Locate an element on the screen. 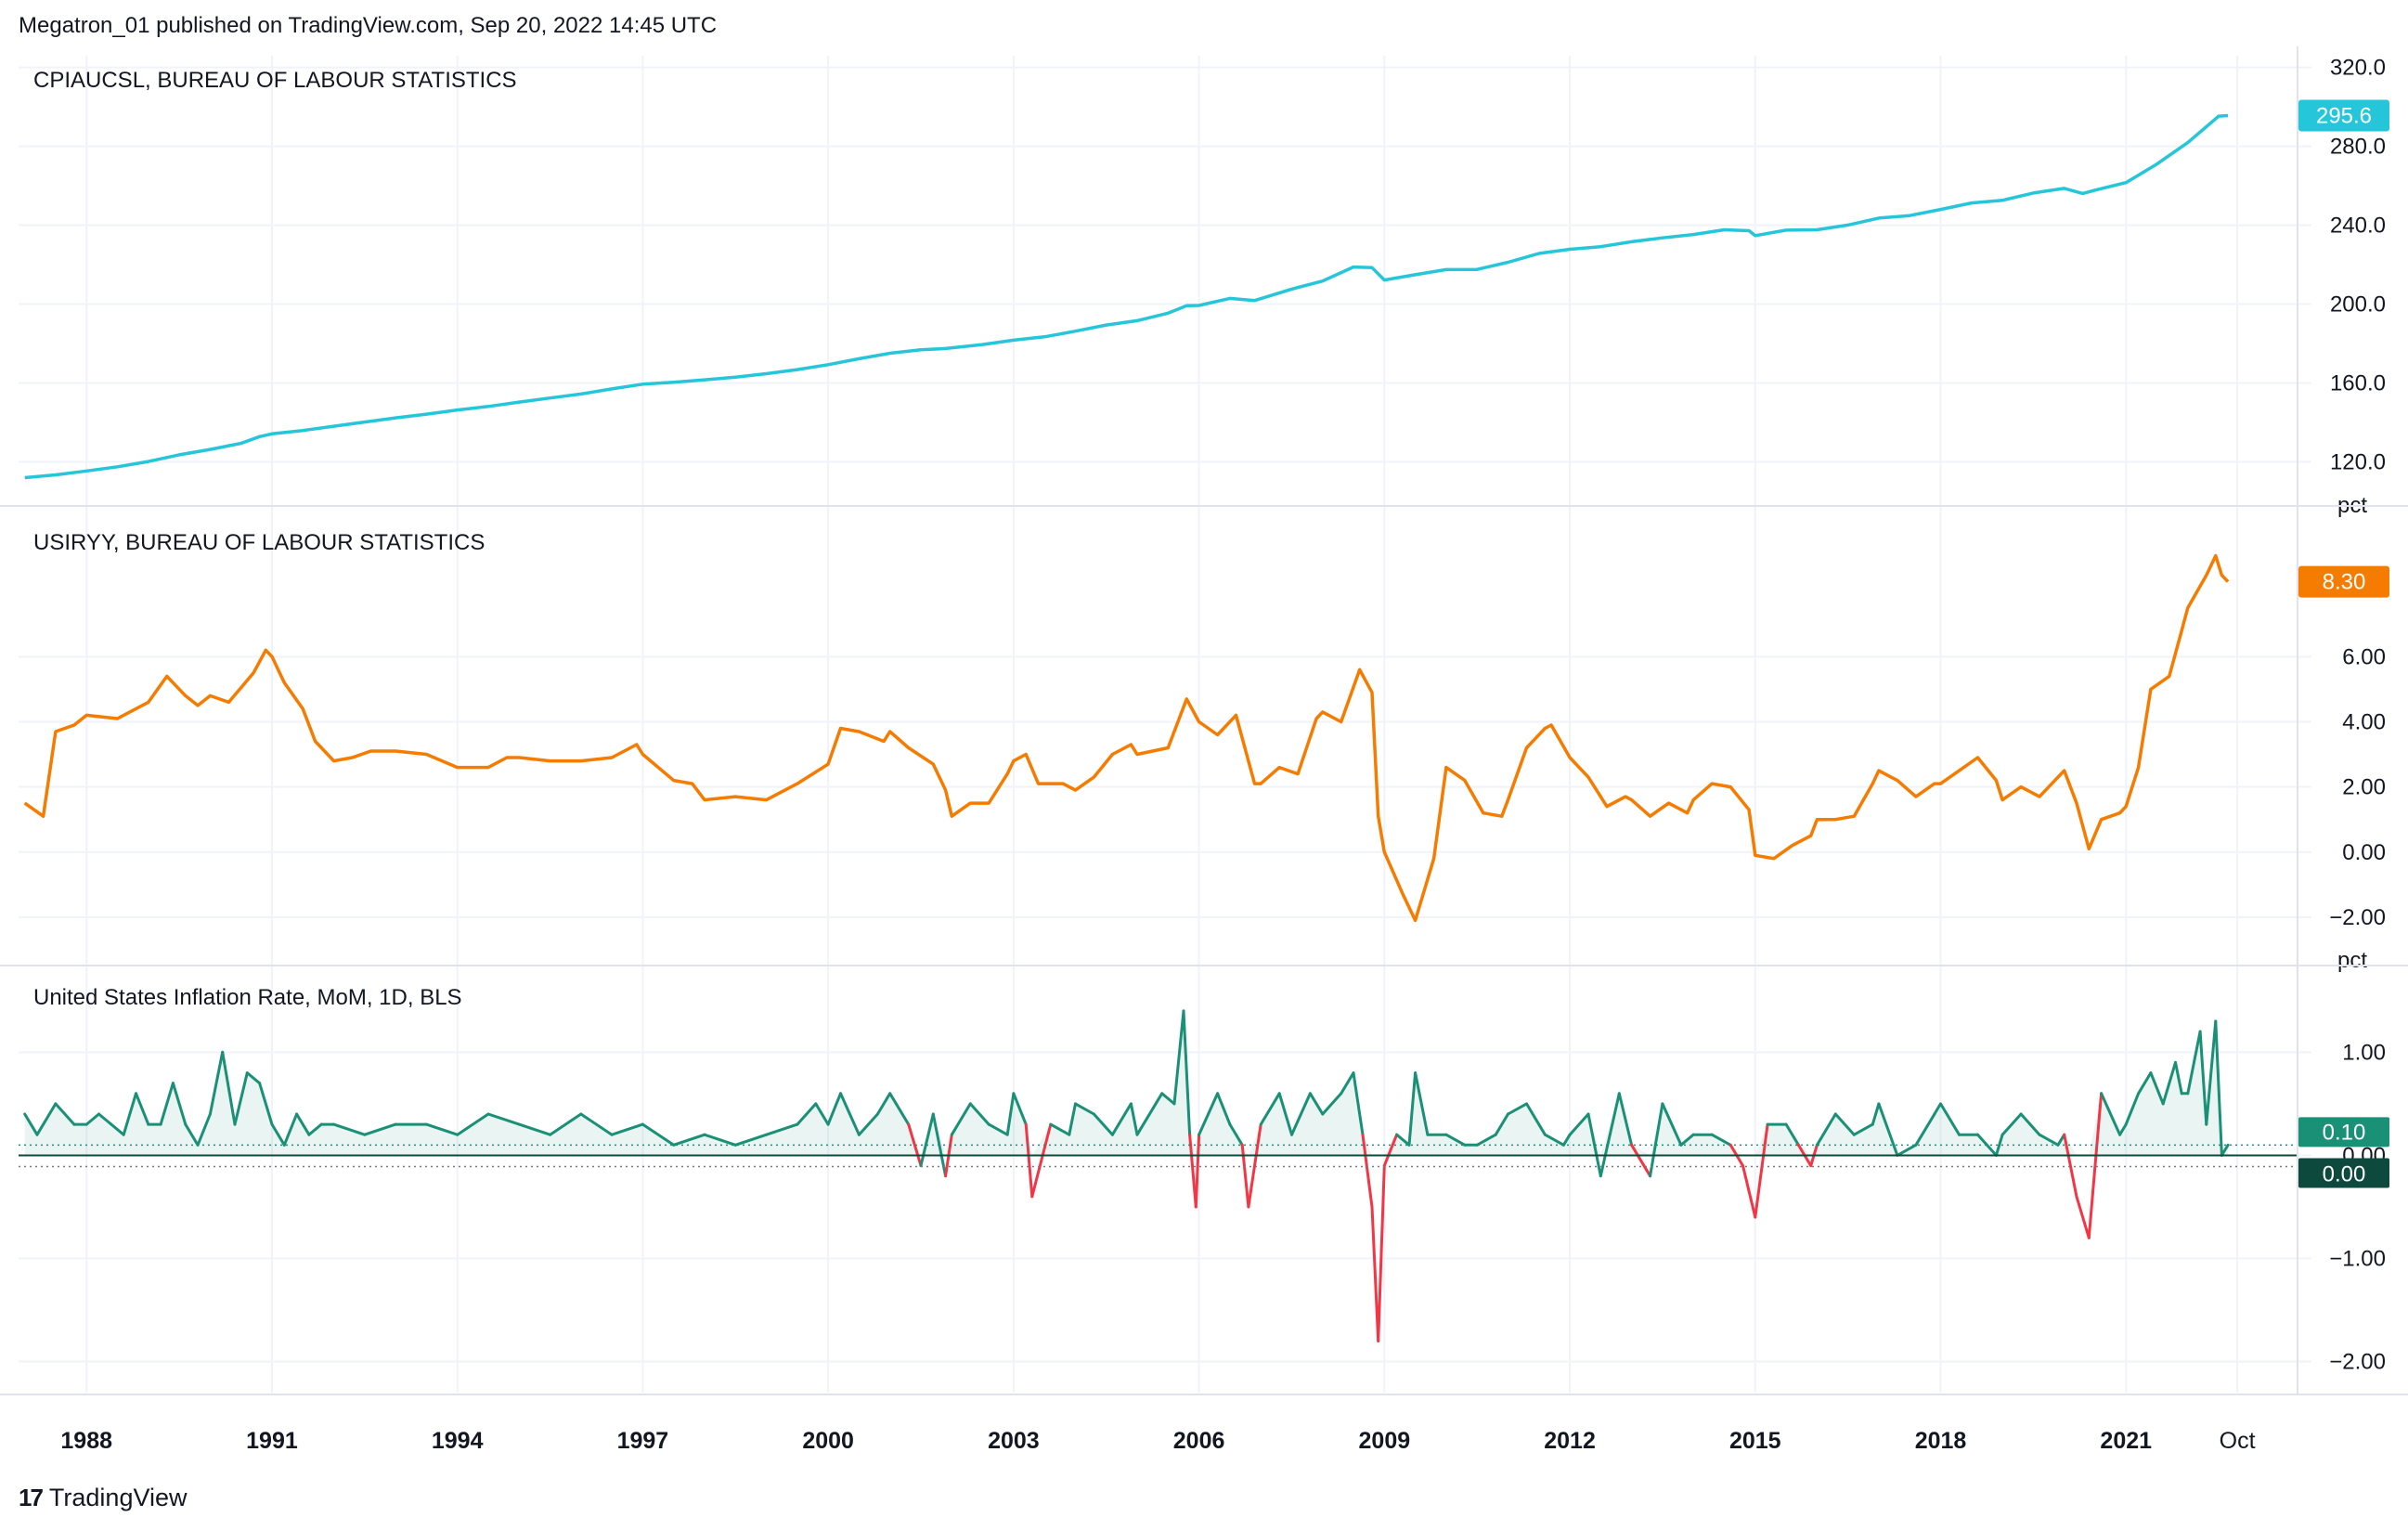  last-value-label: 295.6 is located at coordinates (2344, 115).